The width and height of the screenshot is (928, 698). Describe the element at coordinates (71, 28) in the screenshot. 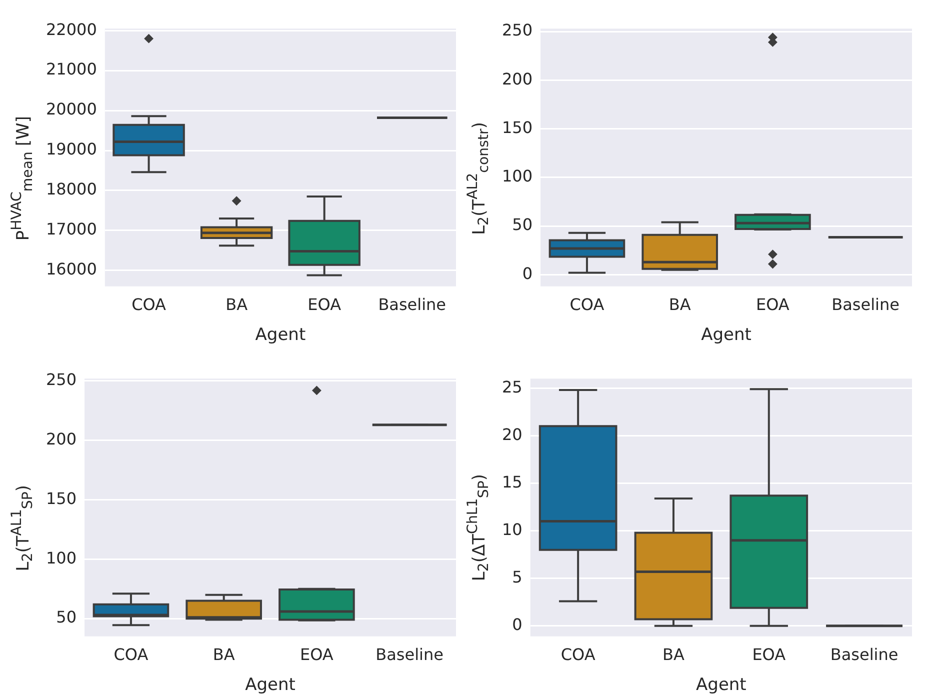

I see `y-tick-label: 22000` at that location.